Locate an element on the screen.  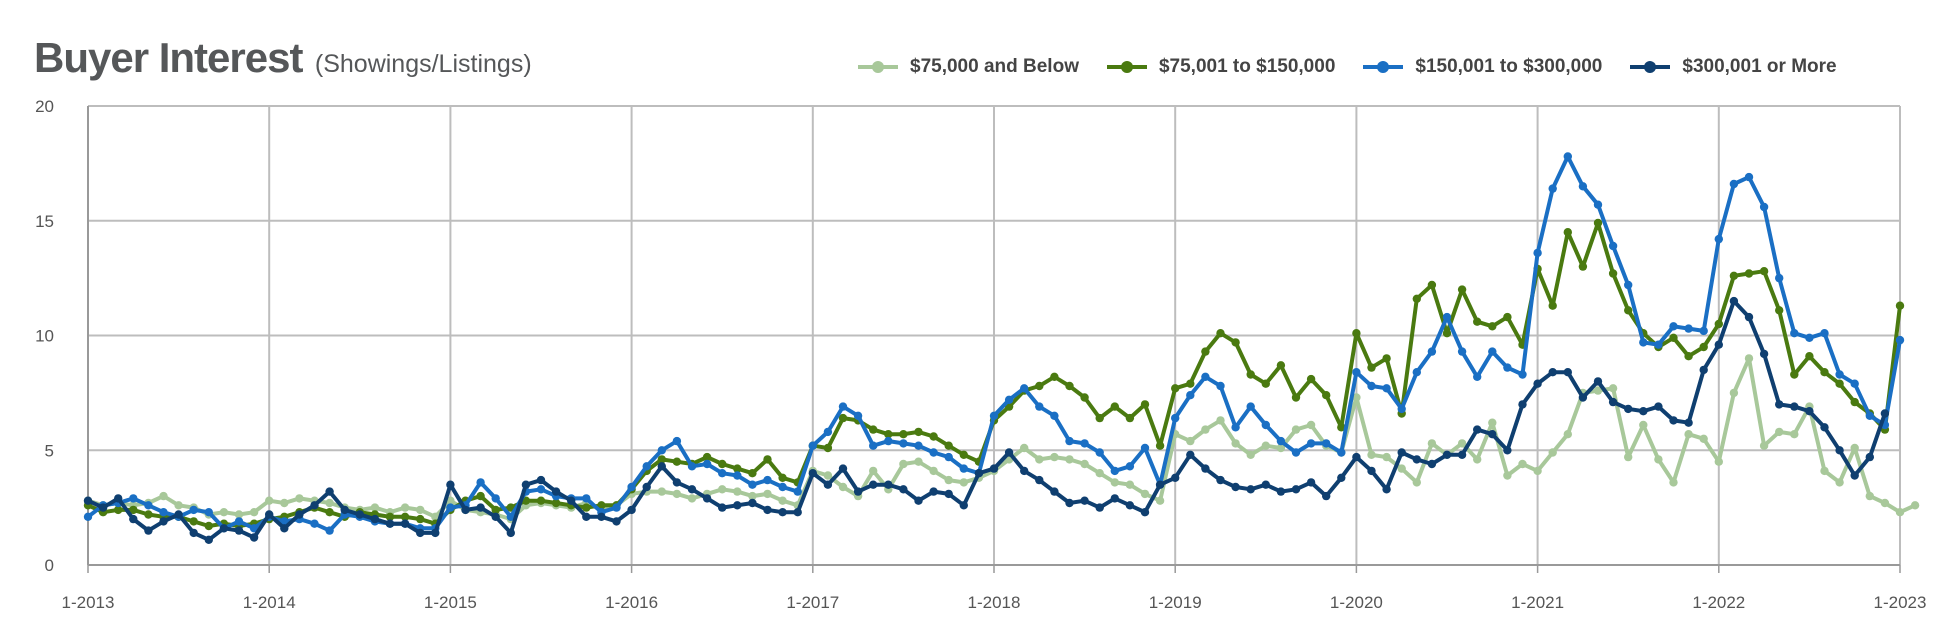
legend-item-series-3: $150,001 to $300,000 is located at coordinates (1482, 67).